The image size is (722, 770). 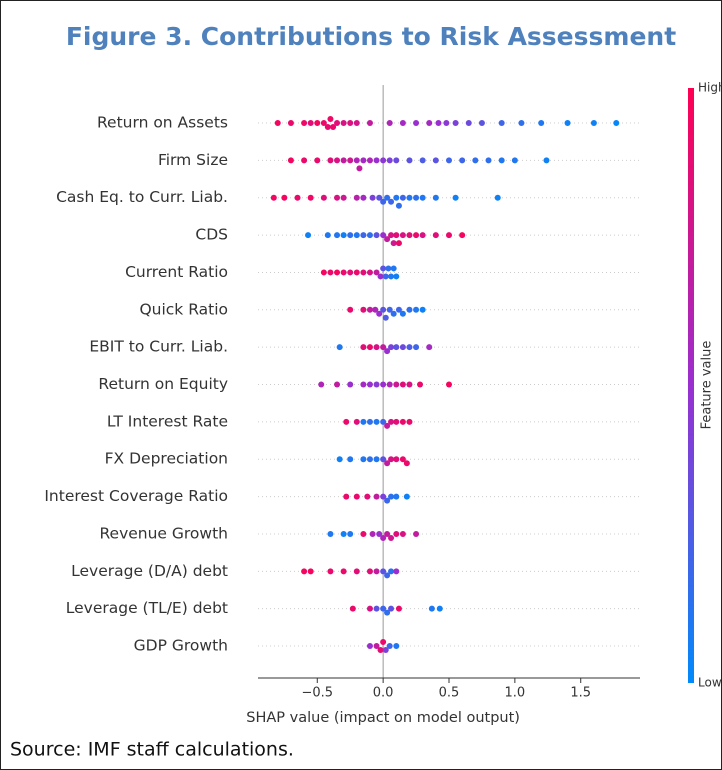 What do you see at coordinates (136, 496) in the screenshot?
I see `feature-label: Interest Coverage Ratio` at bounding box center [136, 496].